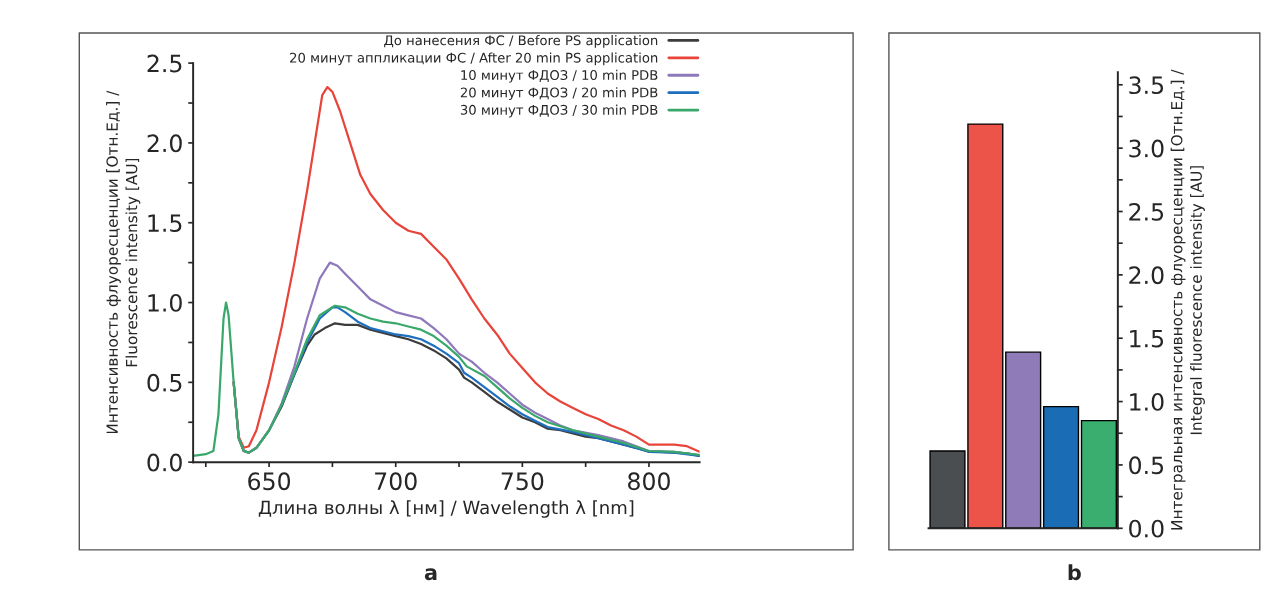  I want to click on legend-label: 20 минут ФДОЗ / 20 min PDB, so click(559, 94).